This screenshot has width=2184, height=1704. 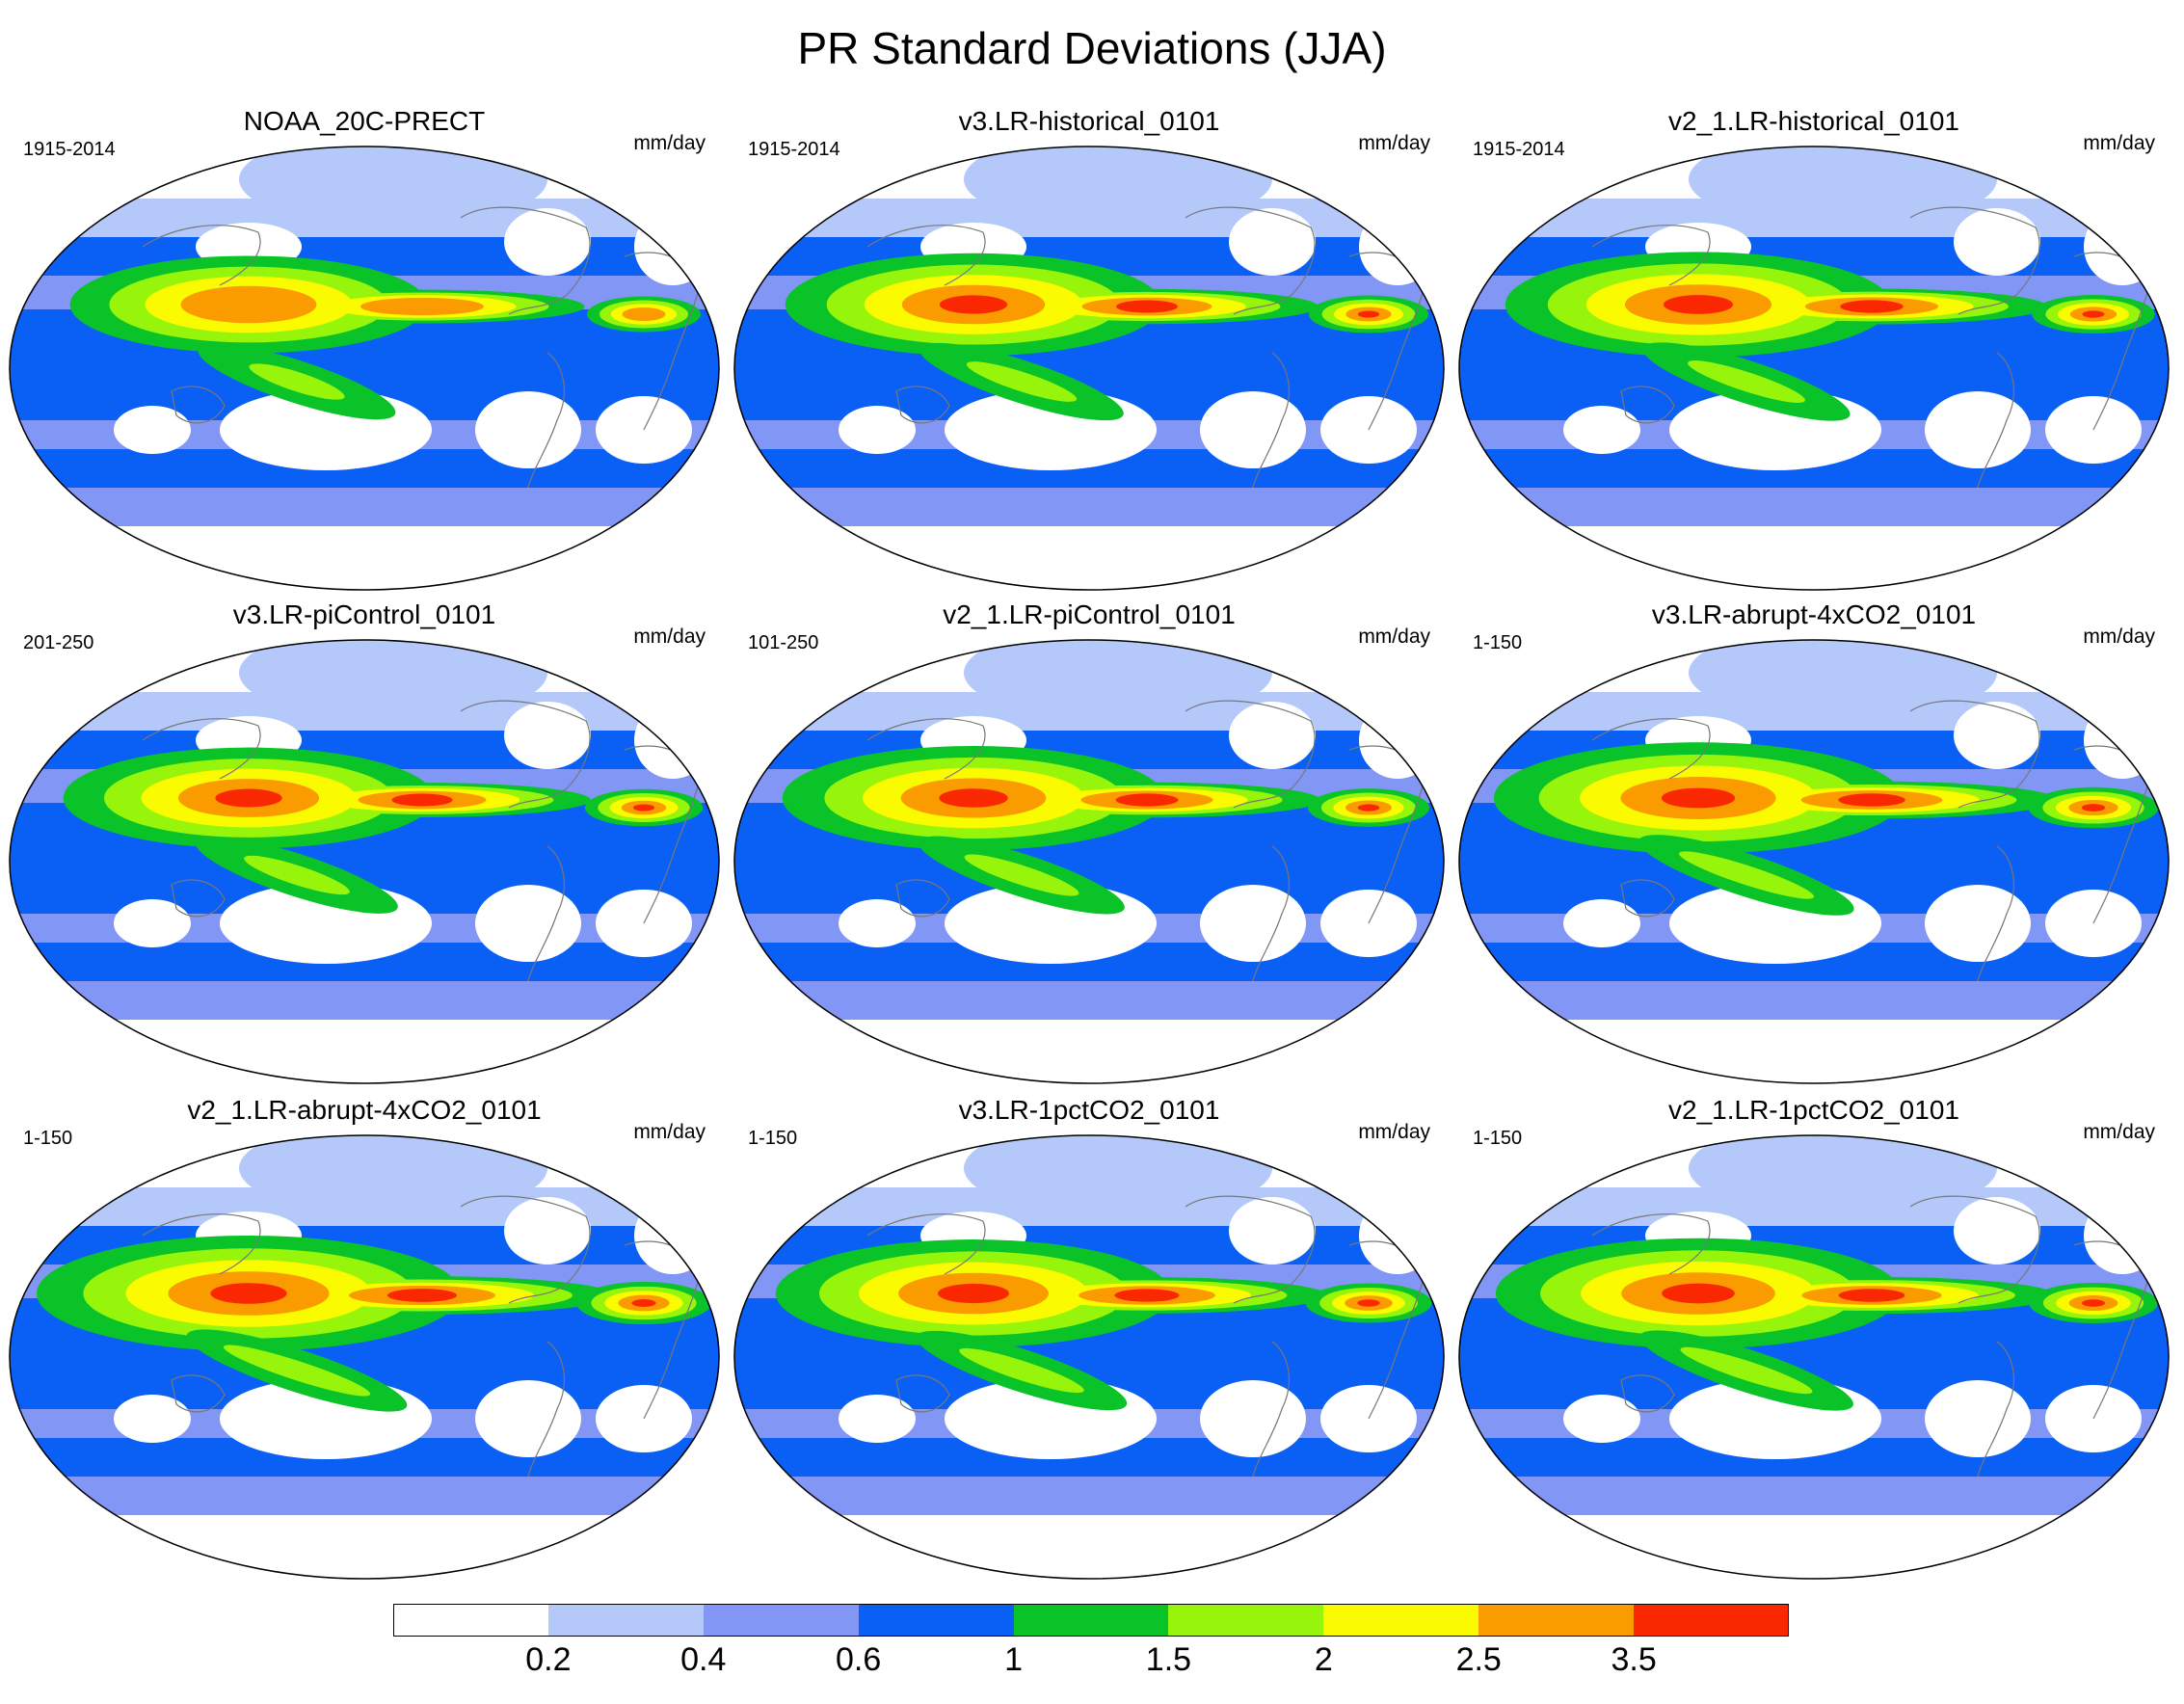 I want to click on colorbar, so click(x=1092, y=1648).